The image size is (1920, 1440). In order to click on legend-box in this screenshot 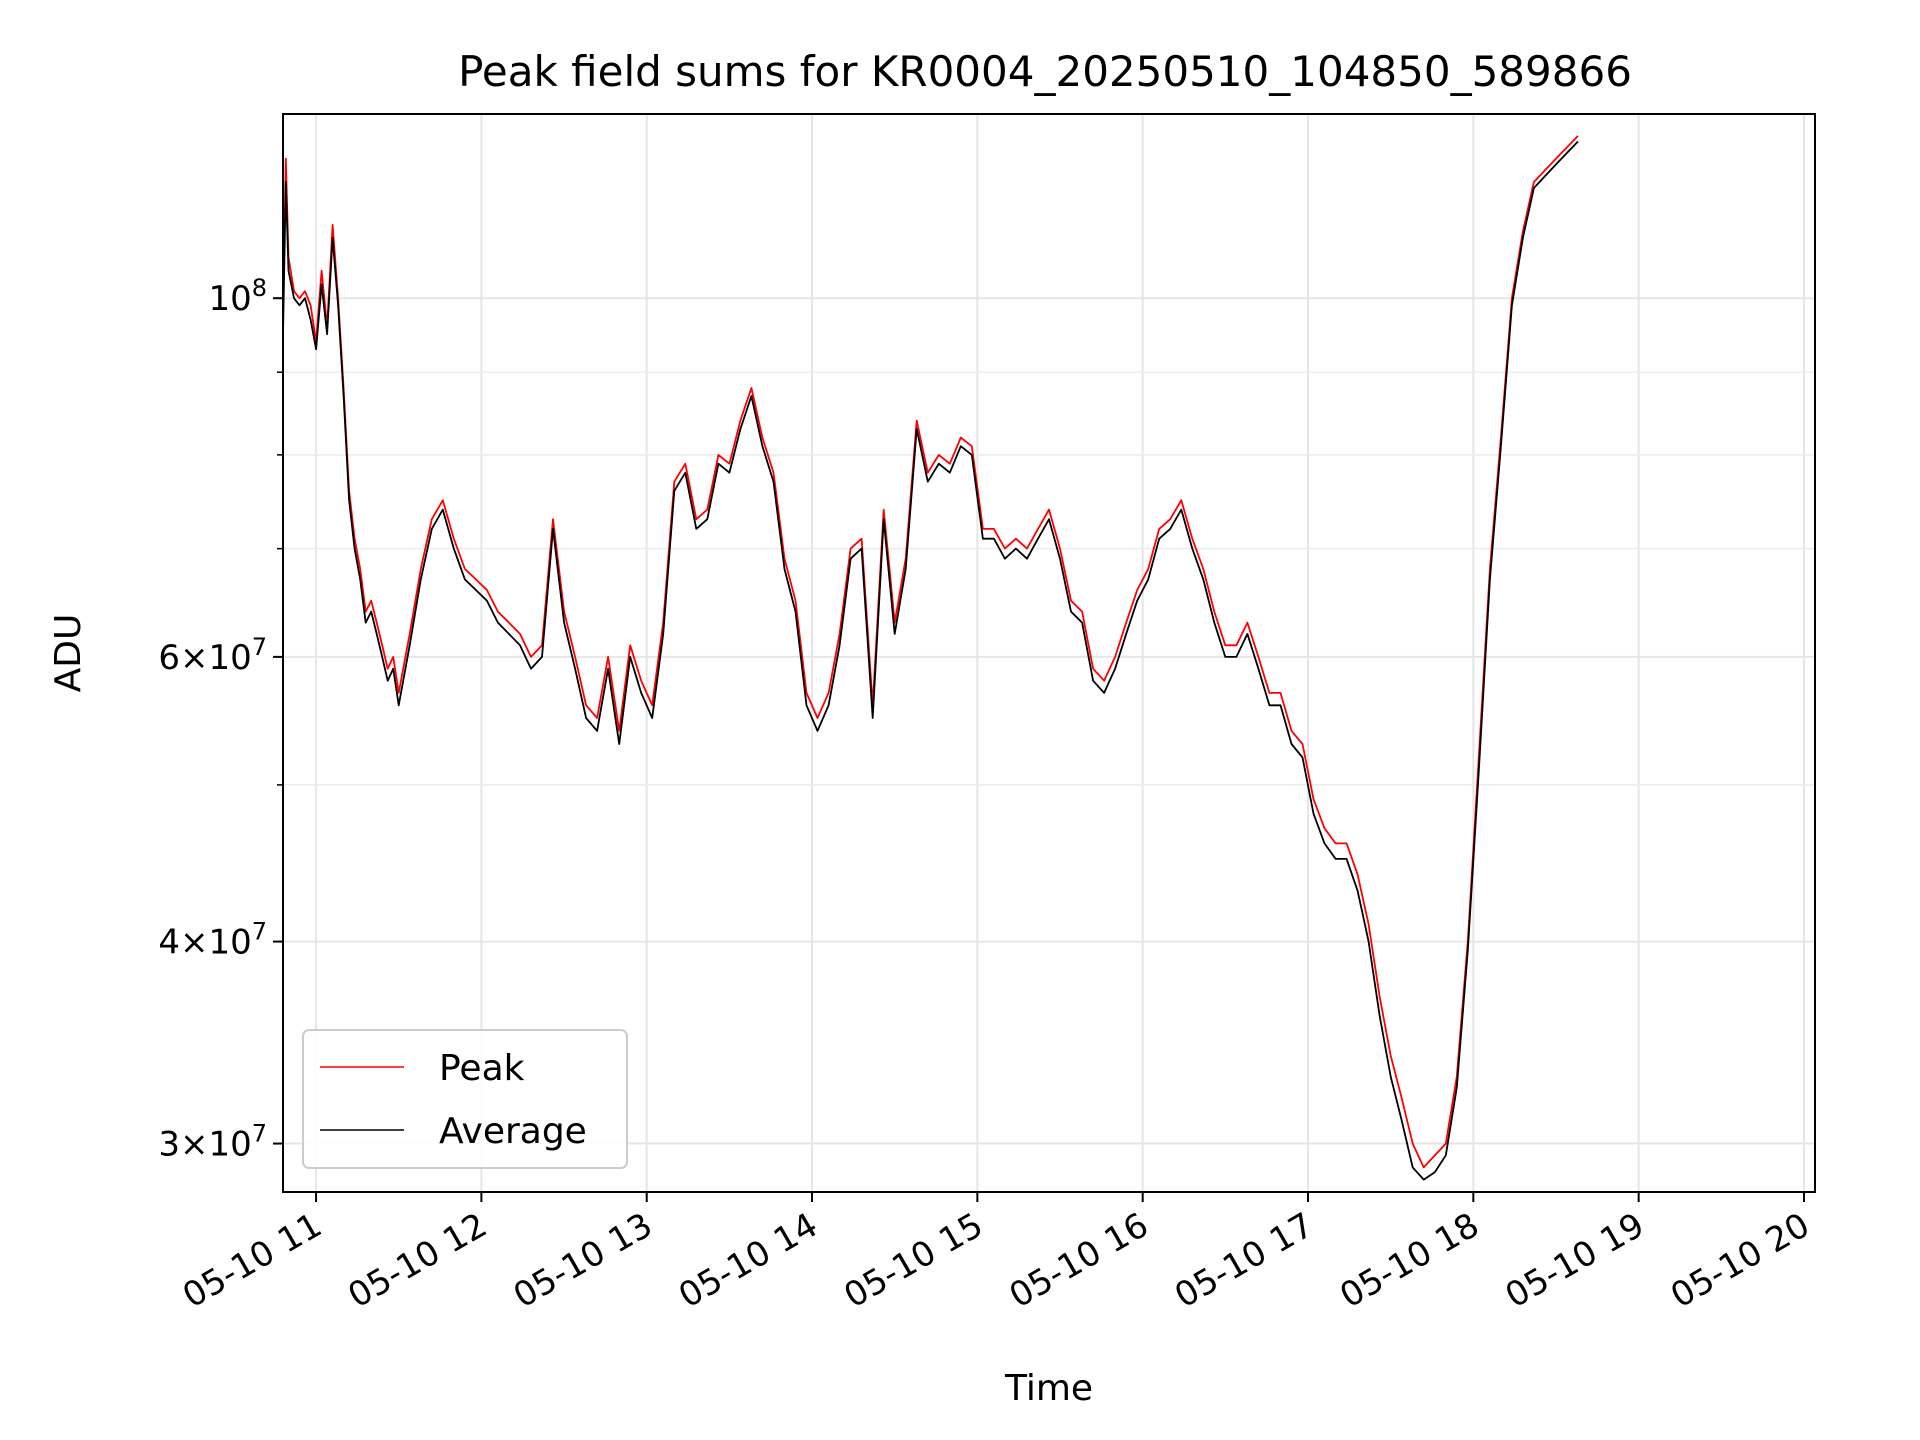, I will do `click(465, 1099)`.